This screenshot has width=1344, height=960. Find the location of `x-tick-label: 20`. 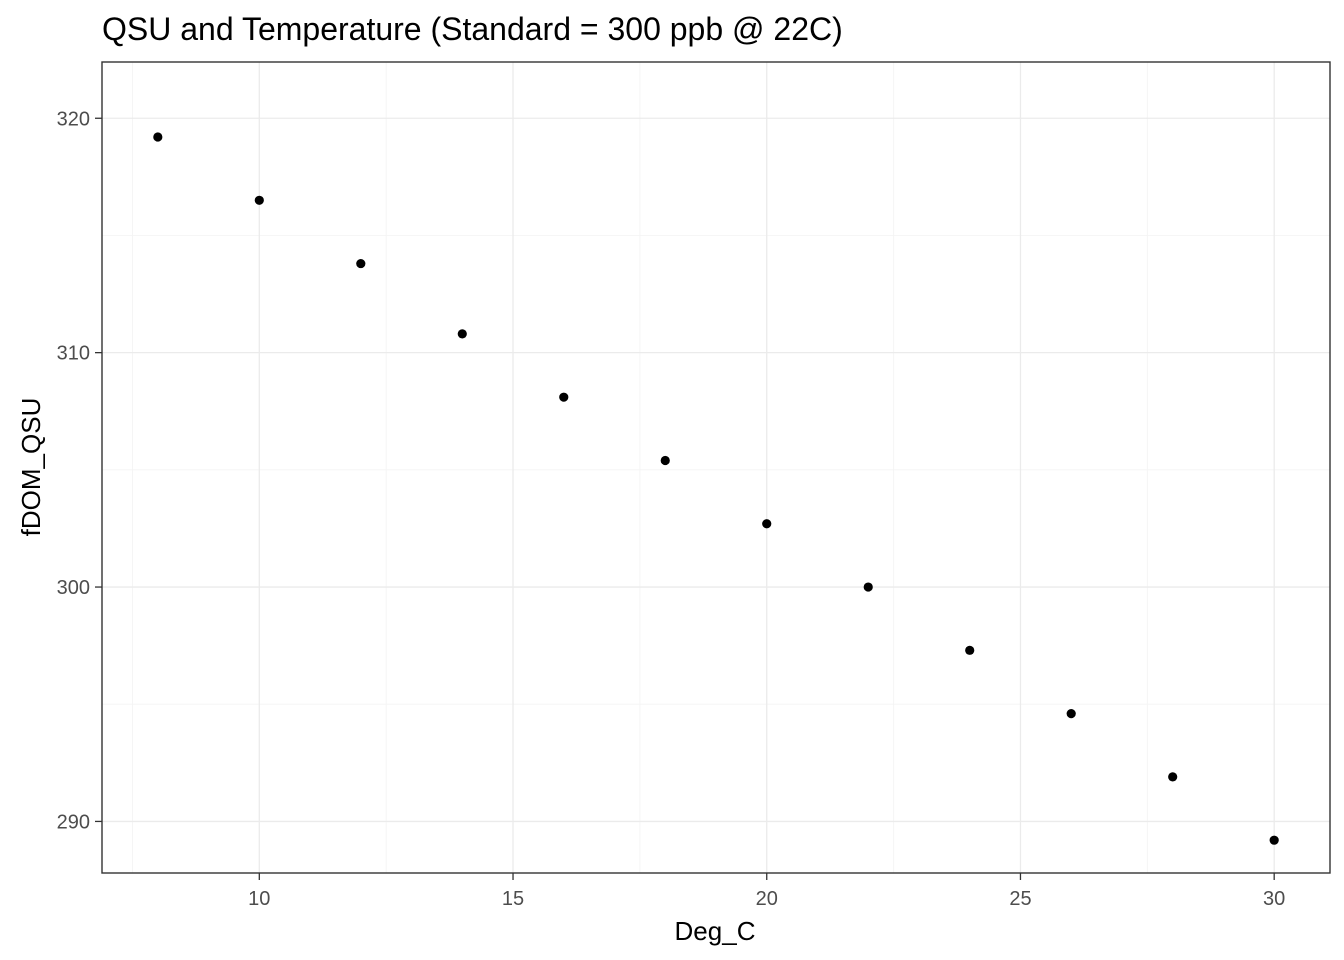

x-tick-label: 20 is located at coordinates (767, 899).